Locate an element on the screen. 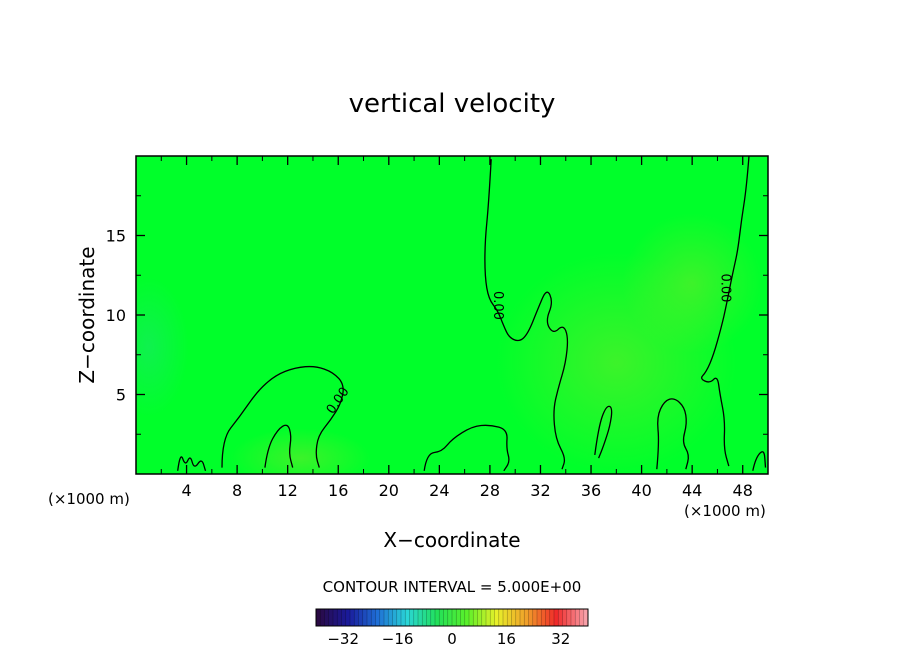  x-axis-label: X−coordinate is located at coordinates (451, 540).